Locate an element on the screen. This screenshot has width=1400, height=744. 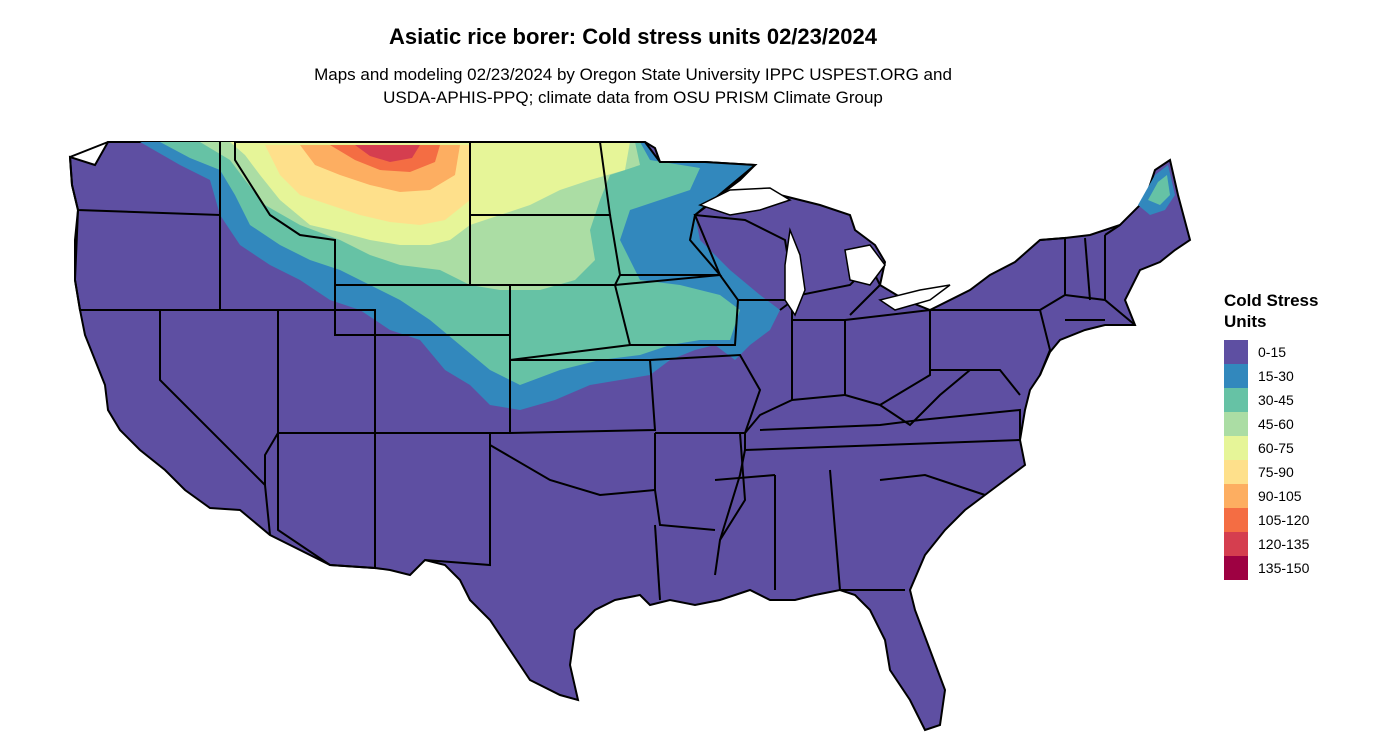
legend-item: 45-60 is located at coordinates (1271, 424).